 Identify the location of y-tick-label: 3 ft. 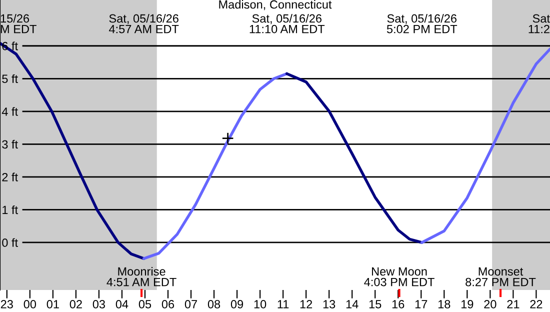
(10, 144).